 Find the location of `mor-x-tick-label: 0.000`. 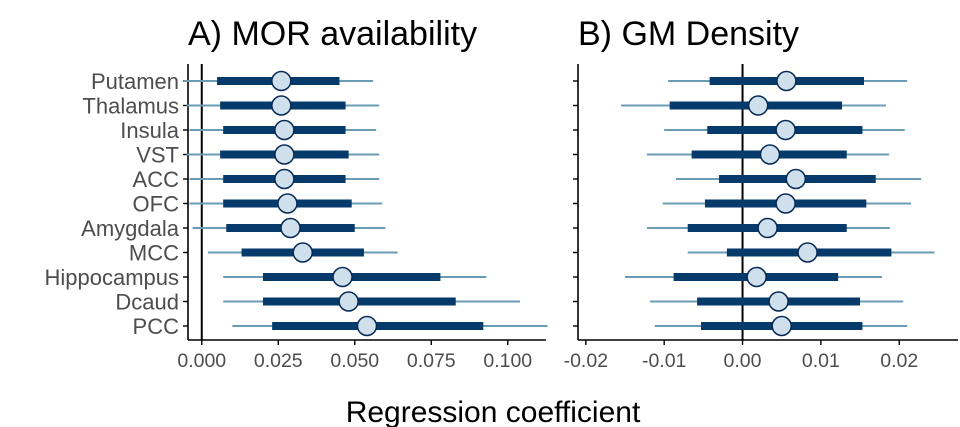

mor-x-tick-label: 0.000 is located at coordinates (201, 361).